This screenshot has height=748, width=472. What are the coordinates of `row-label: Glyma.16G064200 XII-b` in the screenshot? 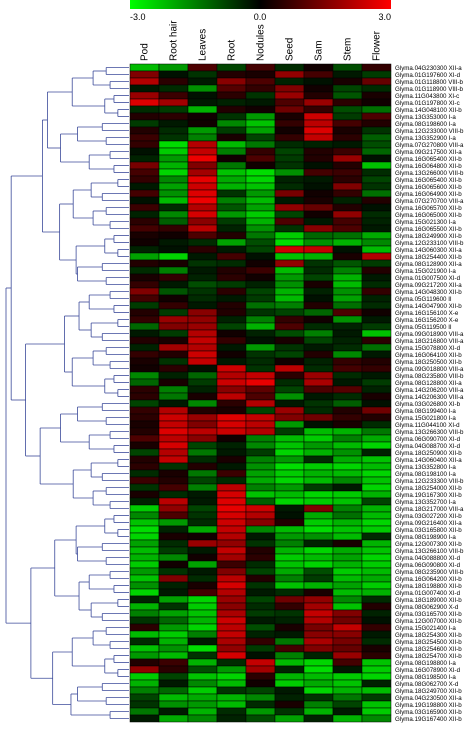 It's located at (428, 579).